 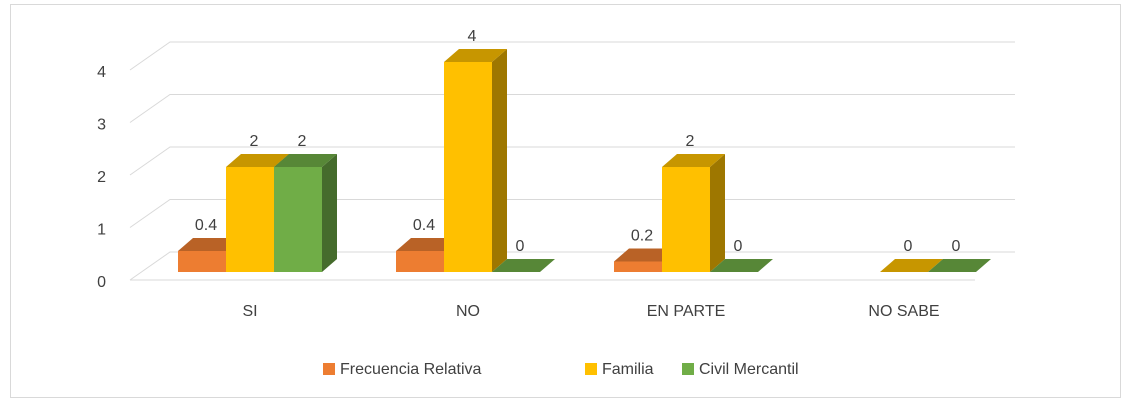 I want to click on y-tick-label: 0, so click(x=101, y=282).